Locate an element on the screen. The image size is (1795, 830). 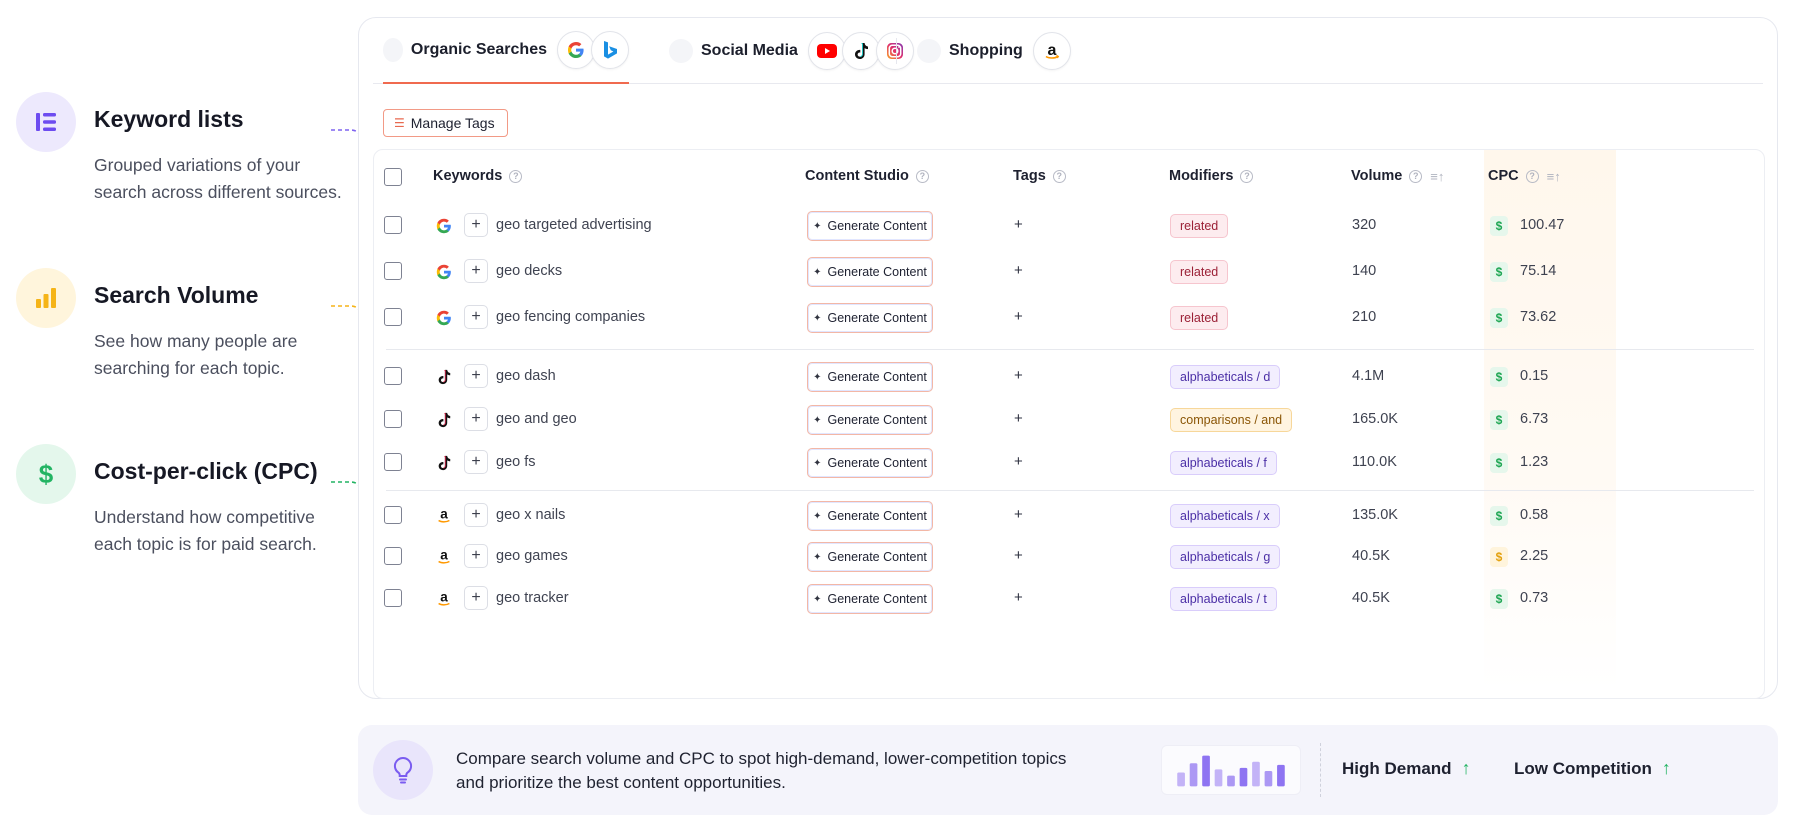
tab-organic-searches: Organic Searches is located at coordinates (506, 51).